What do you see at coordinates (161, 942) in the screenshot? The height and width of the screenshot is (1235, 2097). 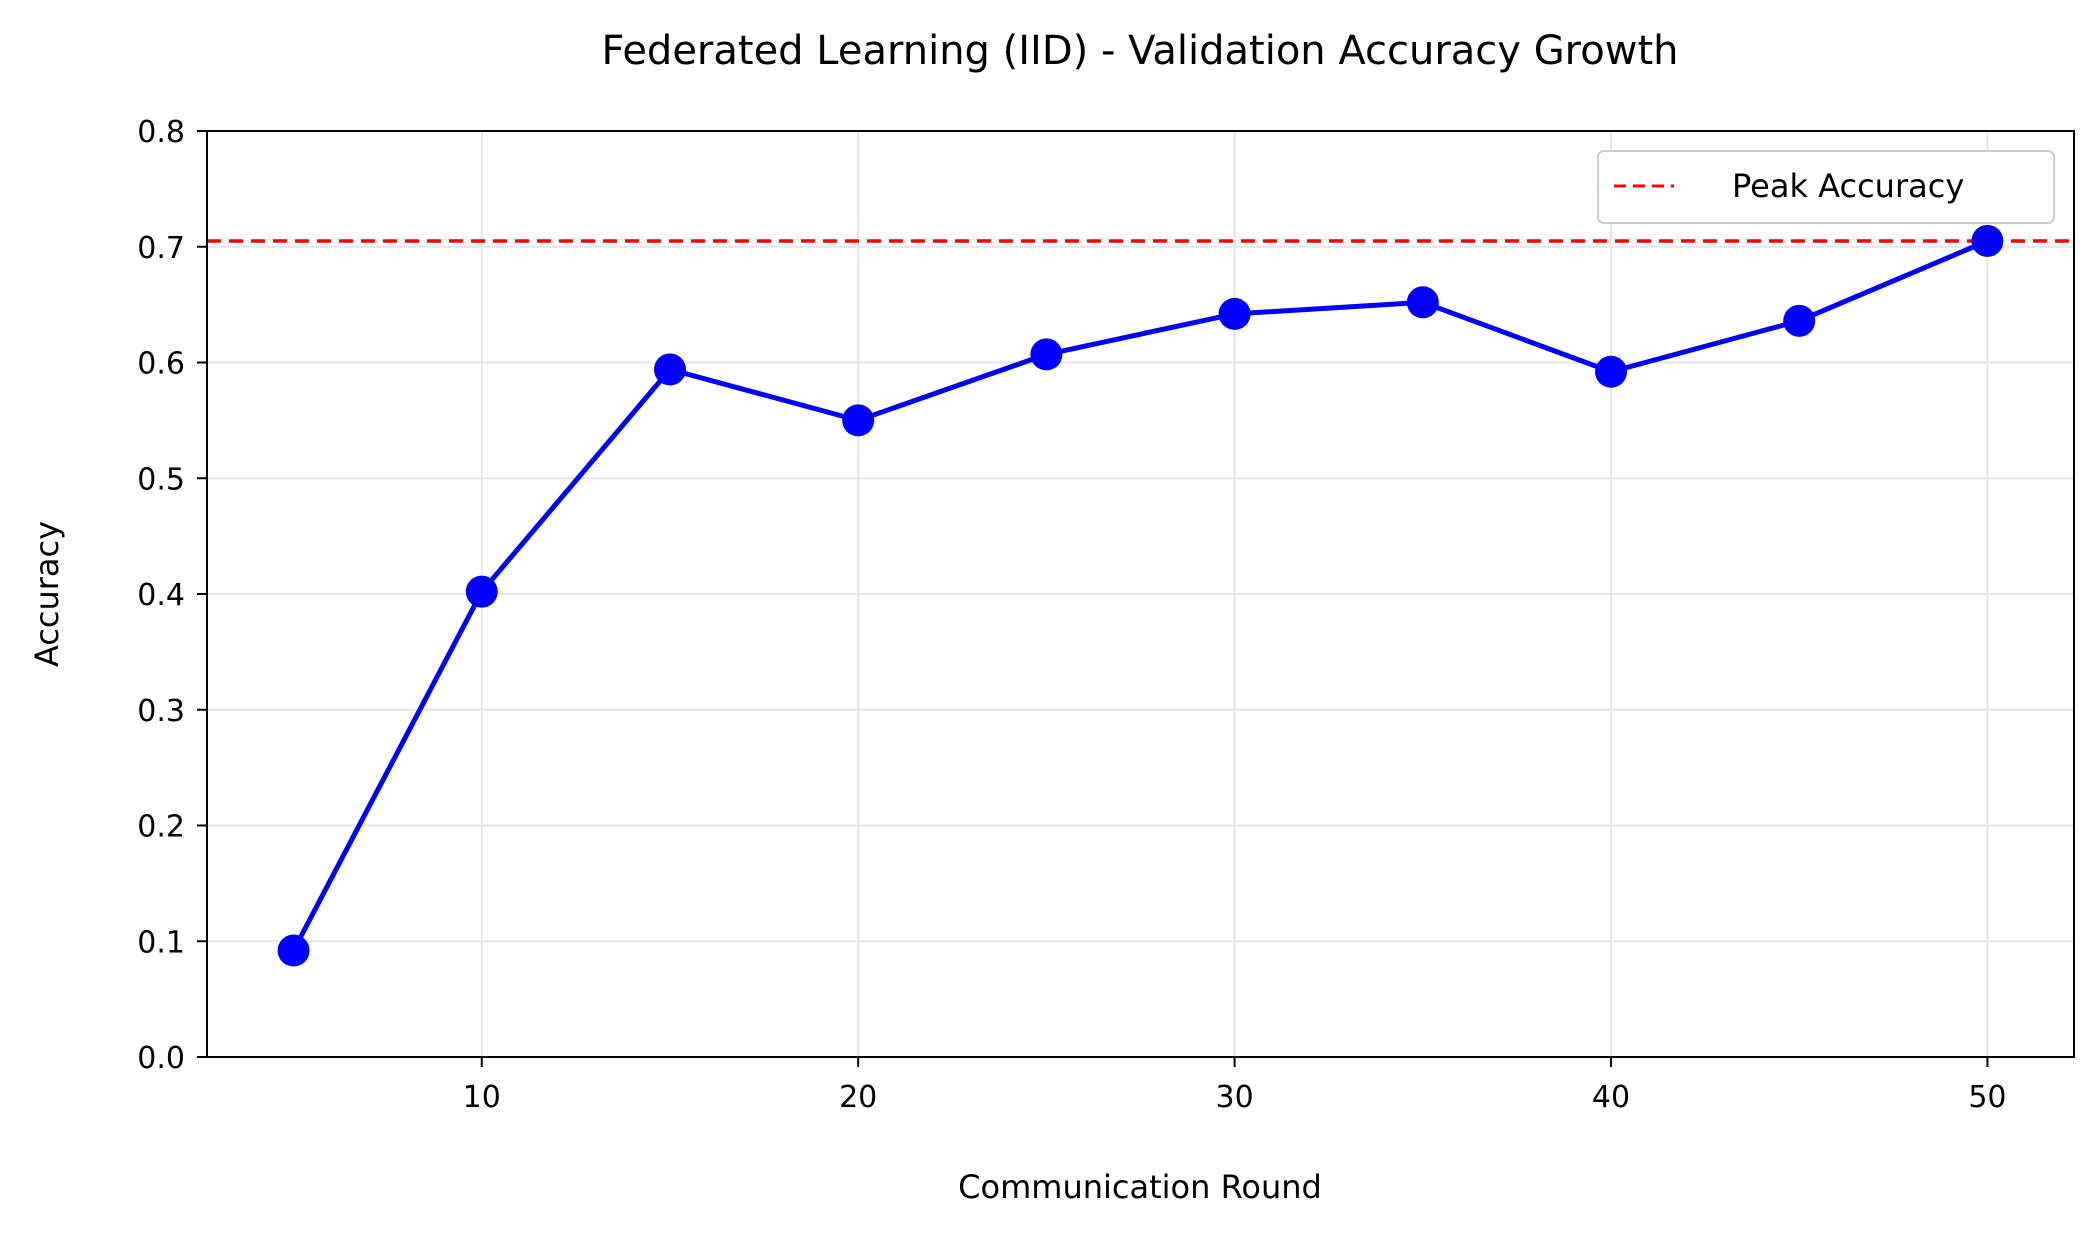 I see `y-tick-label: 0.1` at bounding box center [161, 942].